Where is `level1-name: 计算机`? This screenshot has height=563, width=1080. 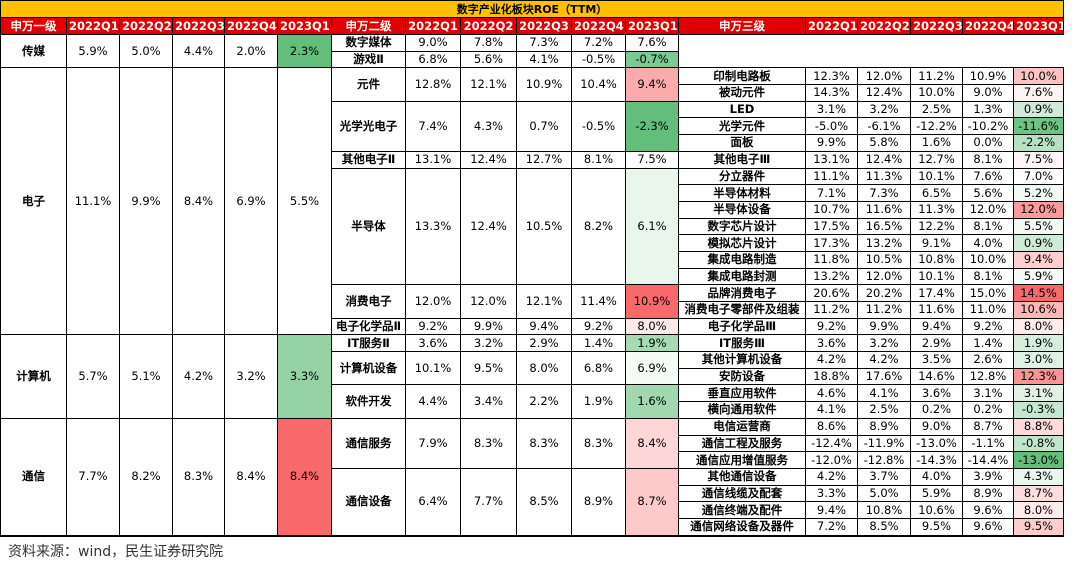
level1-name: 计算机 is located at coordinates (33, 376).